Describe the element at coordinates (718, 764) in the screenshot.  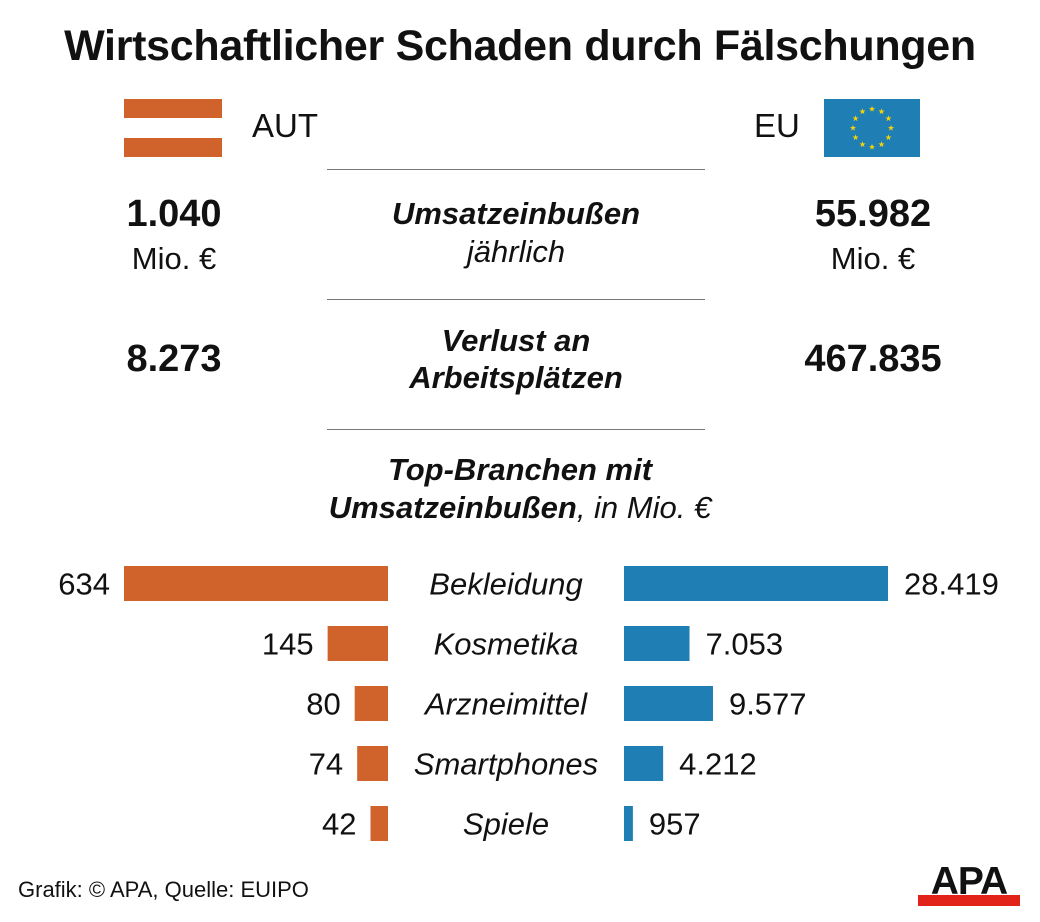
I see `eu-value-label: 4.212` at that location.